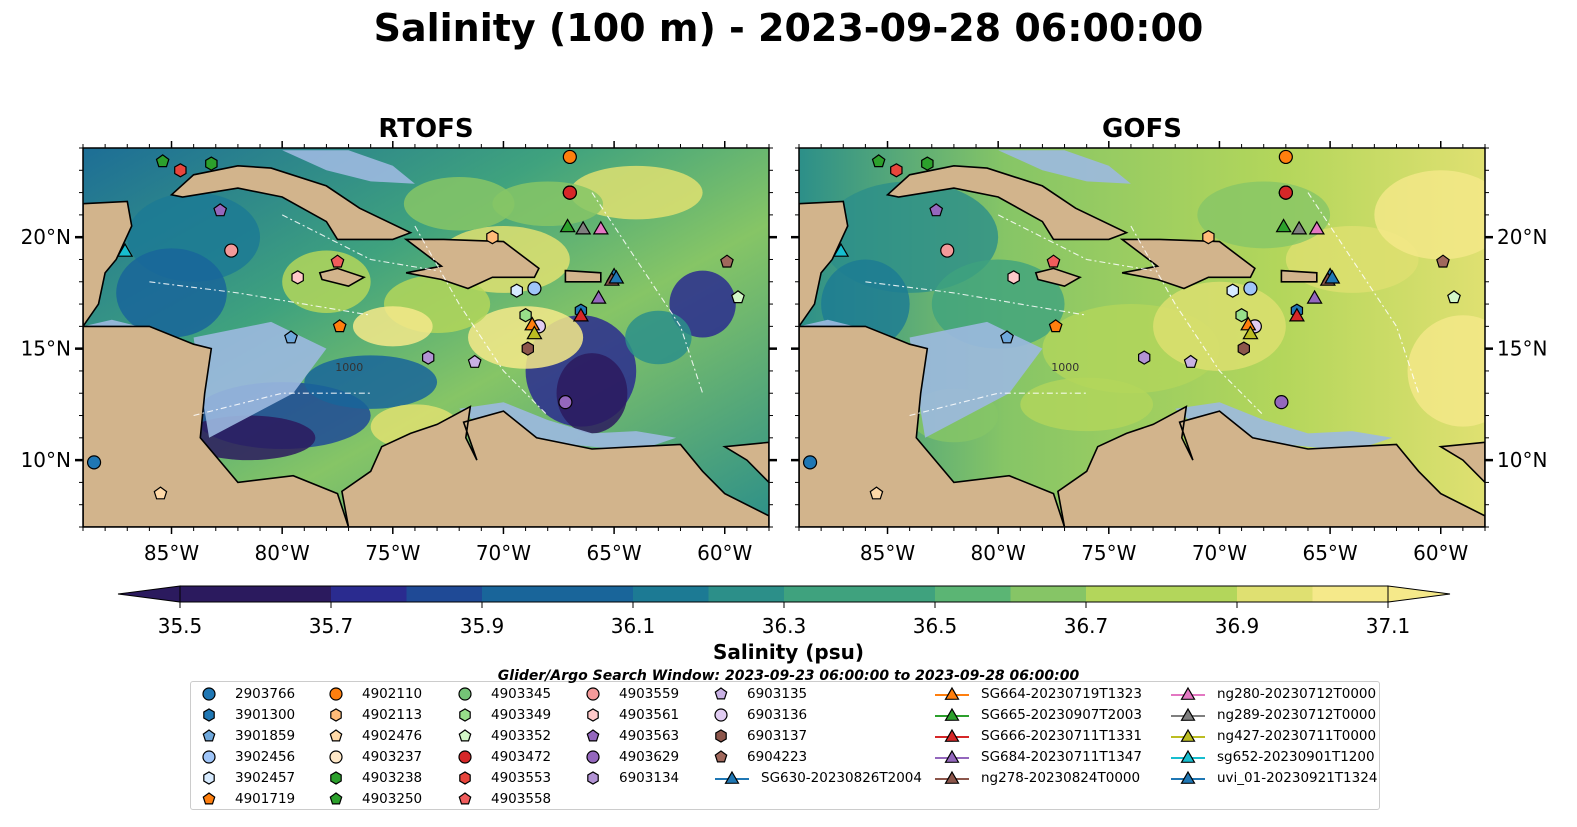 This screenshot has width=1577, height=827. What do you see at coordinates (1108, 553) in the screenshot?
I see `x-tick-label: 75°W` at bounding box center [1108, 553].